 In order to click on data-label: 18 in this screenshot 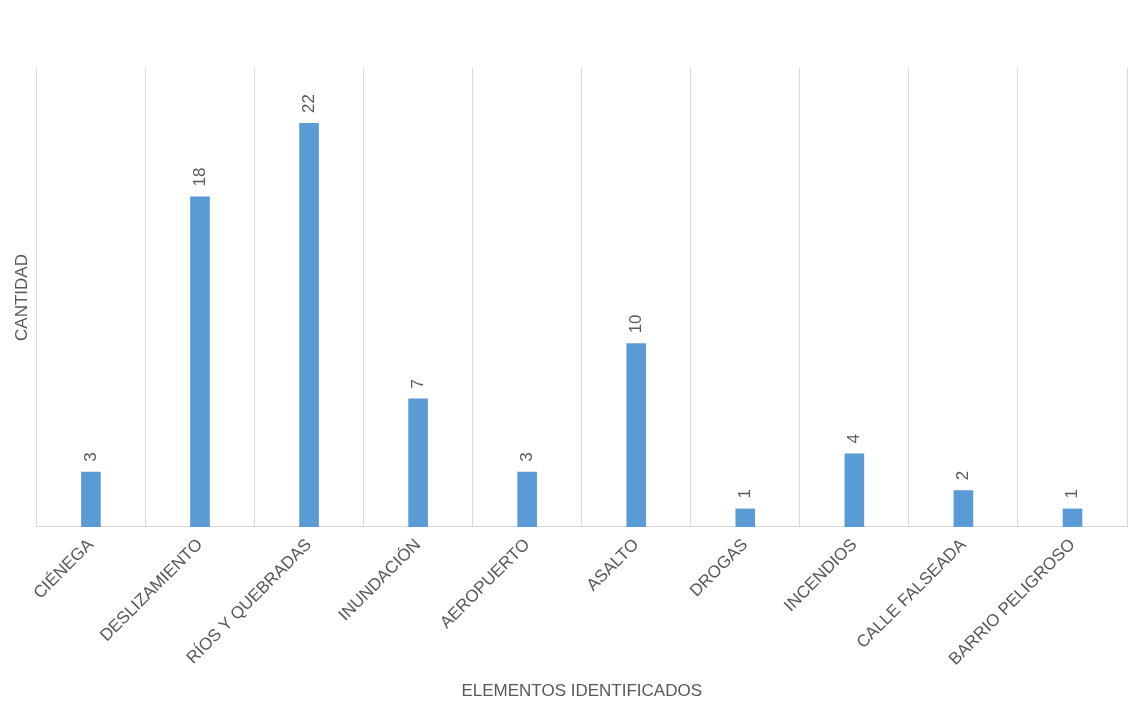, I will do `click(199, 177)`.